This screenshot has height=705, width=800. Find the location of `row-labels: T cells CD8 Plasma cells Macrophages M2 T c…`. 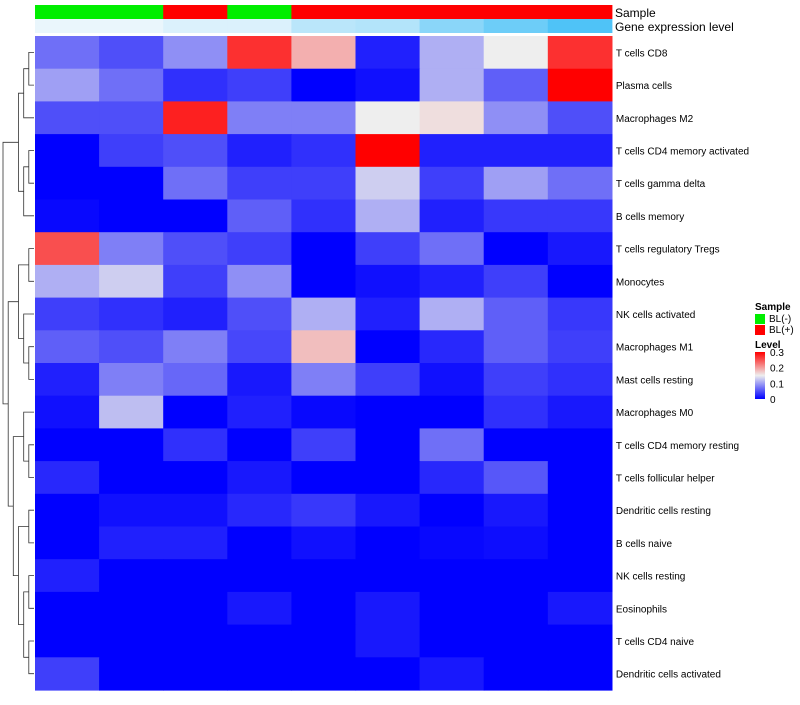

row-labels: T cells CD8 Plasma cells Macrophages M2 T c… is located at coordinates (682, 364).